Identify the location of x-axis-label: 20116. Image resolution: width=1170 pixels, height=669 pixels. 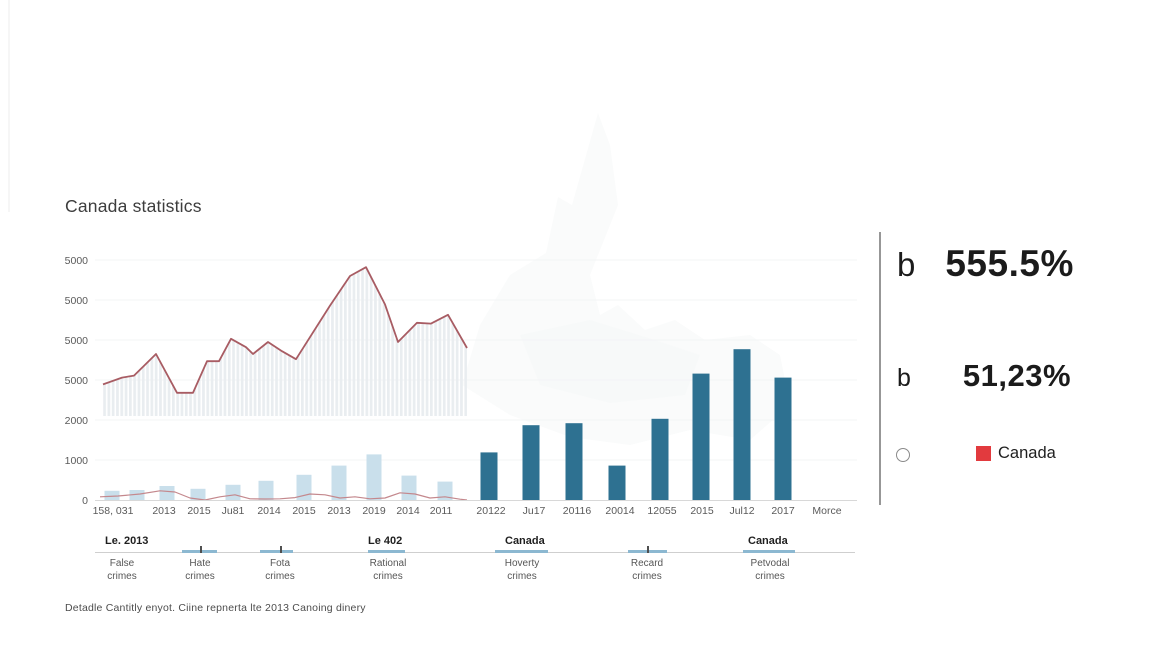
(577, 511).